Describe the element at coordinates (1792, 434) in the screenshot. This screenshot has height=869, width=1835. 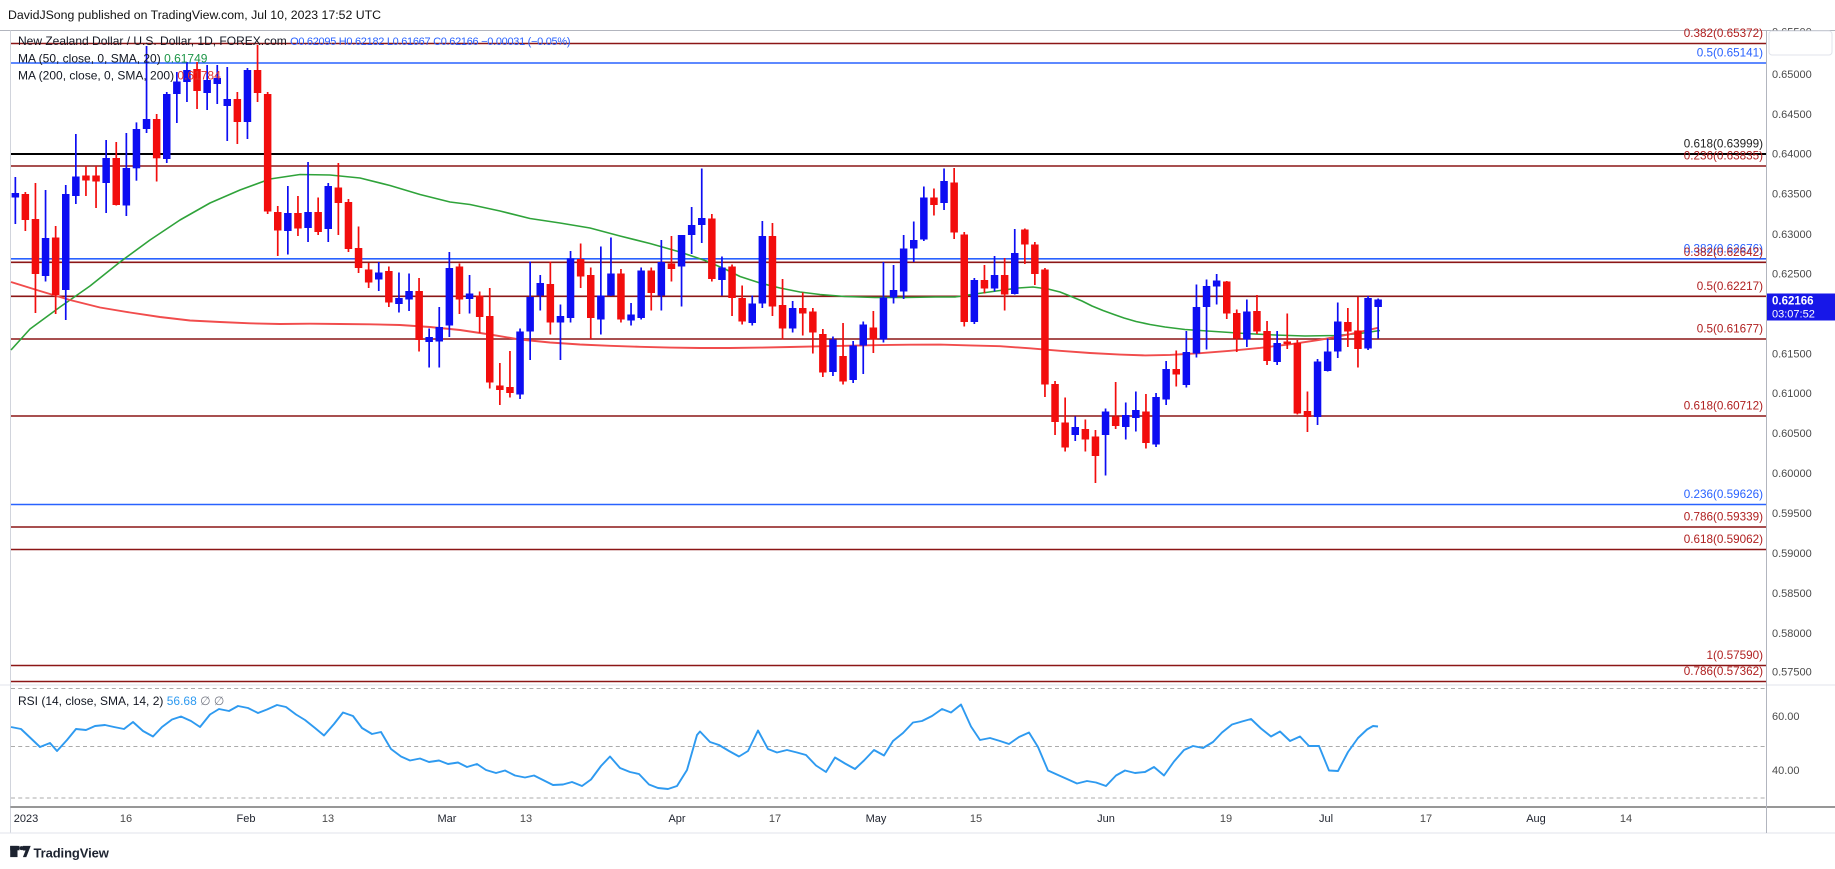
I see `svg-text: 0.60500` at that location.